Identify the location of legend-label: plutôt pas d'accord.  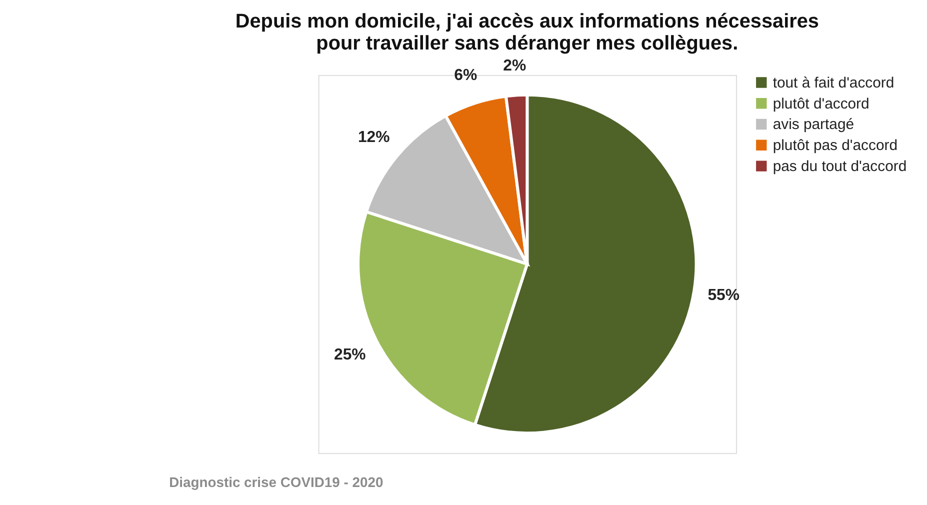
(835, 146).